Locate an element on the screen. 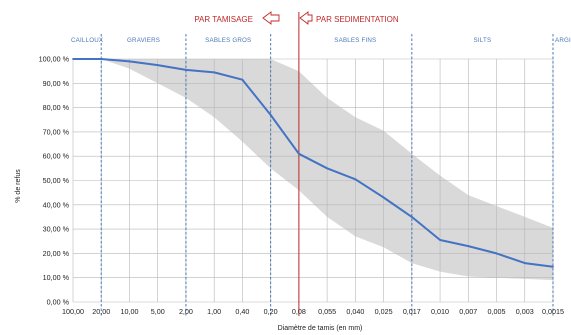 This screenshot has width=571, height=335. x-tick-label: 0,40 is located at coordinates (242, 311).